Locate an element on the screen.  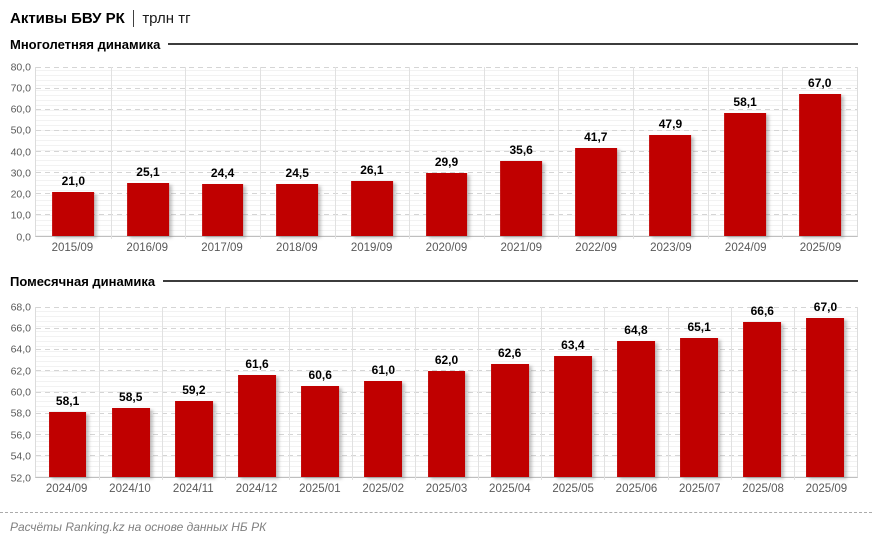
section-title: Помесячная динамика is located at coordinates (83, 281).